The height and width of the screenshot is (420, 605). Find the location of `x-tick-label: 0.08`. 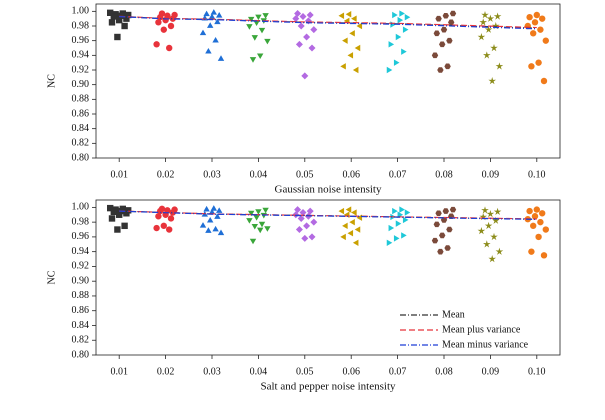

x-tick-label: 0.08 is located at coordinates (444, 371).